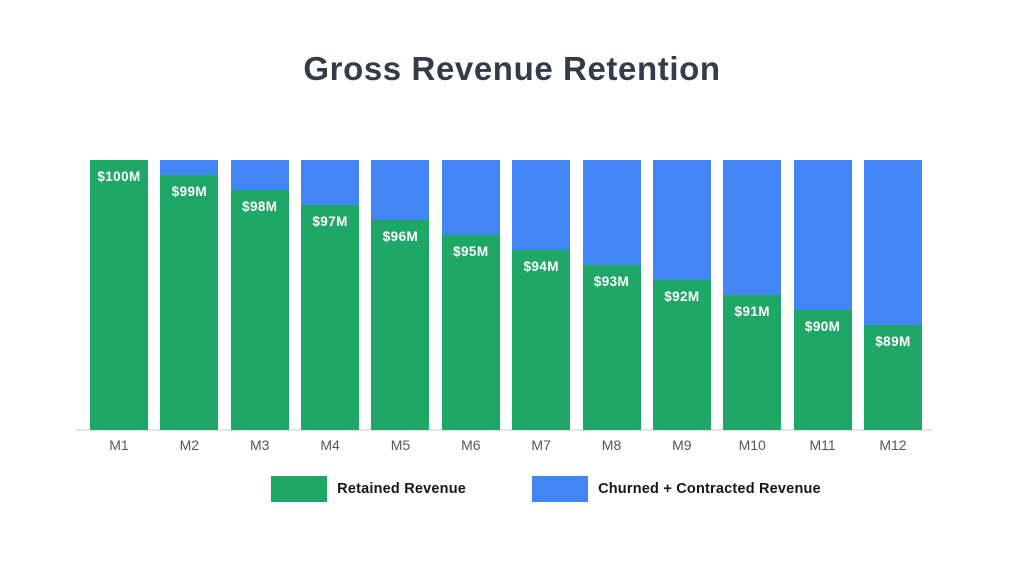 Image resolution: width=1024 pixels, height=576 pixels. I want to click on bar-value-label-M9: $92M, so click(682, 296).